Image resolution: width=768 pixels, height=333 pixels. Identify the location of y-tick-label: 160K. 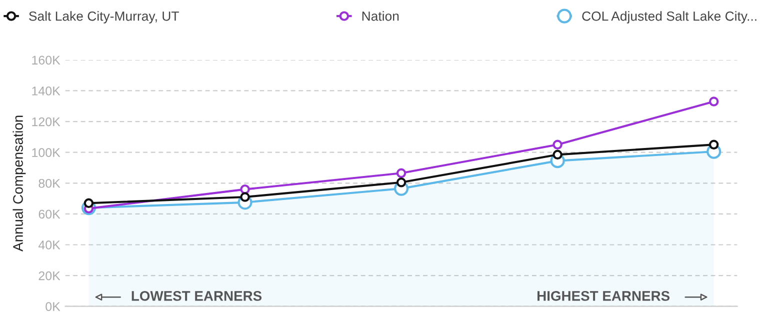
(46, 60).